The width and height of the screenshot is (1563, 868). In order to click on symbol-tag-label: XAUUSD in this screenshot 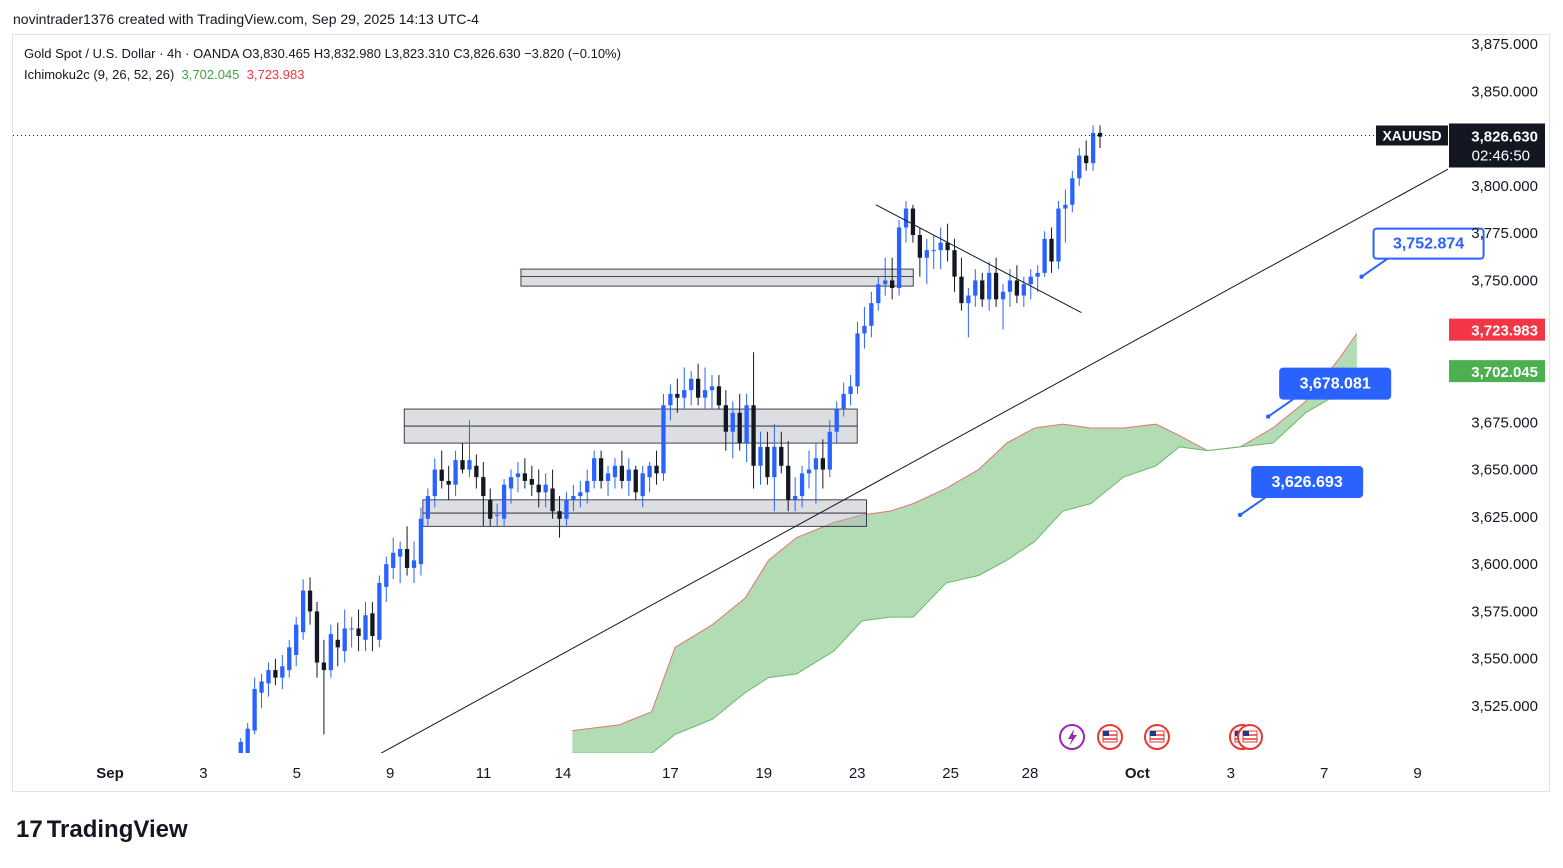, I will do `click(1411, 135)`.